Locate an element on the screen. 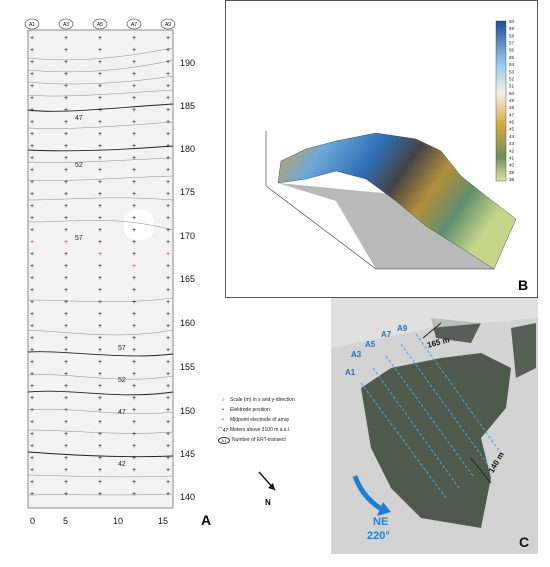 This screenshot has height=567, width=550. colorbar-tick: 50 is located at coordinates (512, 93).